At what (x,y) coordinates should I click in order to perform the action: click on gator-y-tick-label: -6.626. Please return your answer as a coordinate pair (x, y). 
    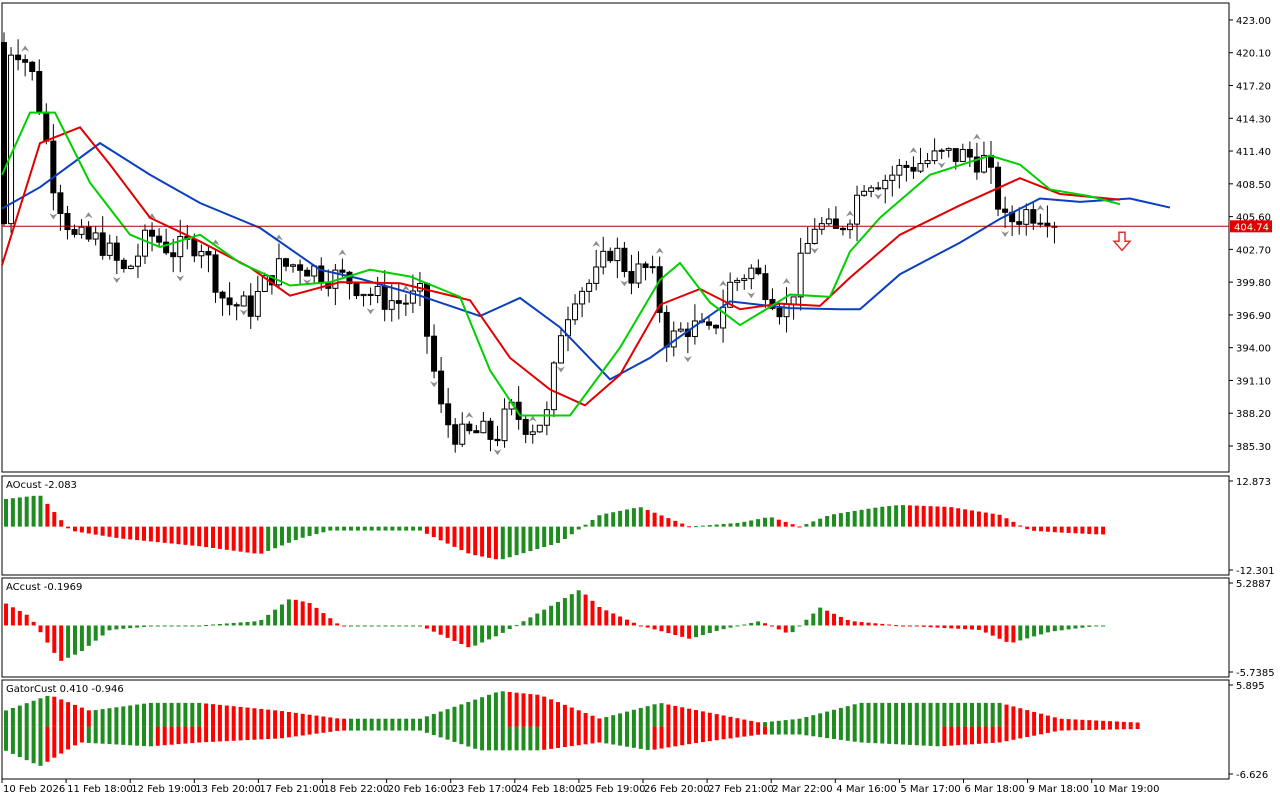
    Looking at the image, I should click on (1252, 775).